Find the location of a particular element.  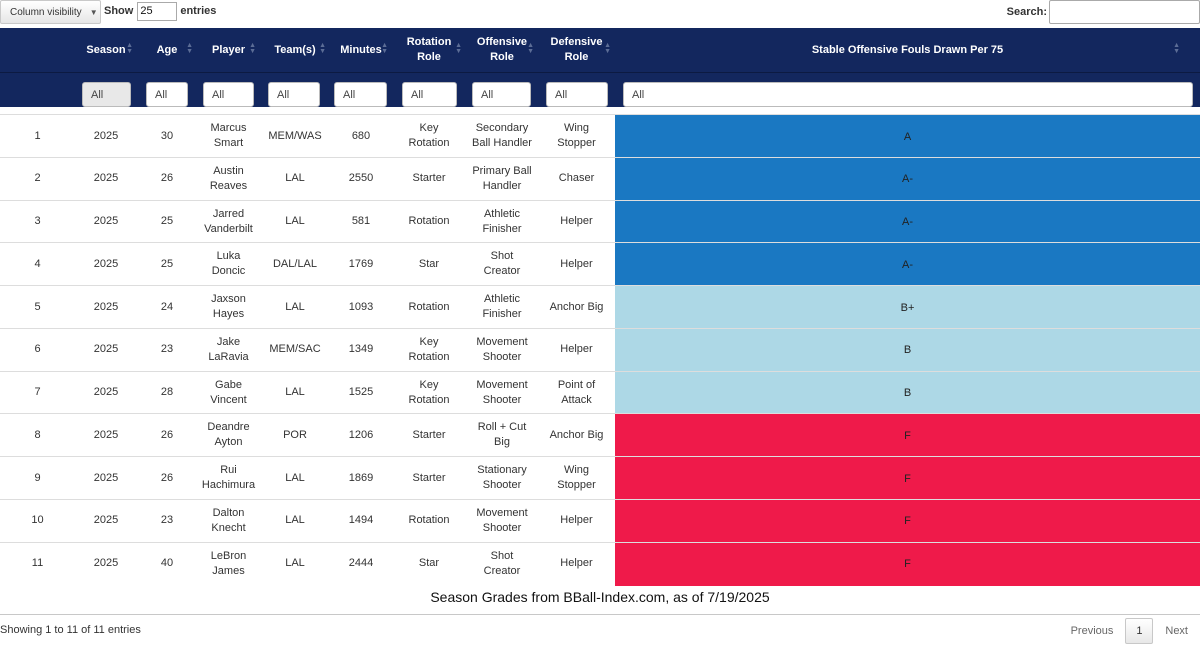

cell-age: 25 is located at coordinates (167, 264).